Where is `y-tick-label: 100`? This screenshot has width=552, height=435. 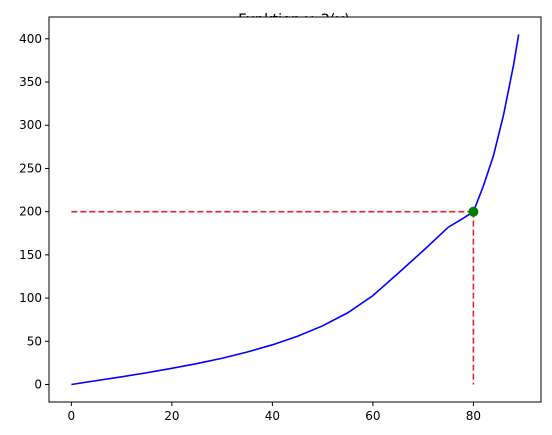
y-tick-label: 100 is located at coordinates (30, 298).